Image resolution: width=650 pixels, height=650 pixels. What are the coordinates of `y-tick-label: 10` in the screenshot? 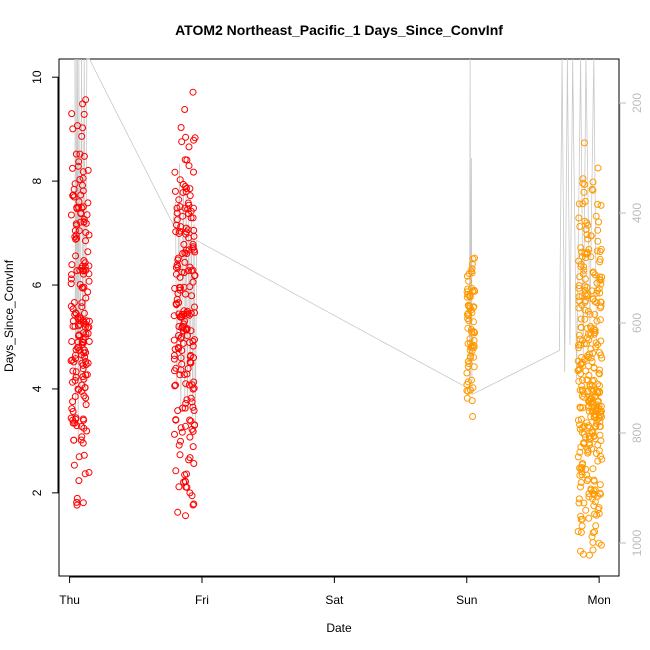 It's located at (37, 77).